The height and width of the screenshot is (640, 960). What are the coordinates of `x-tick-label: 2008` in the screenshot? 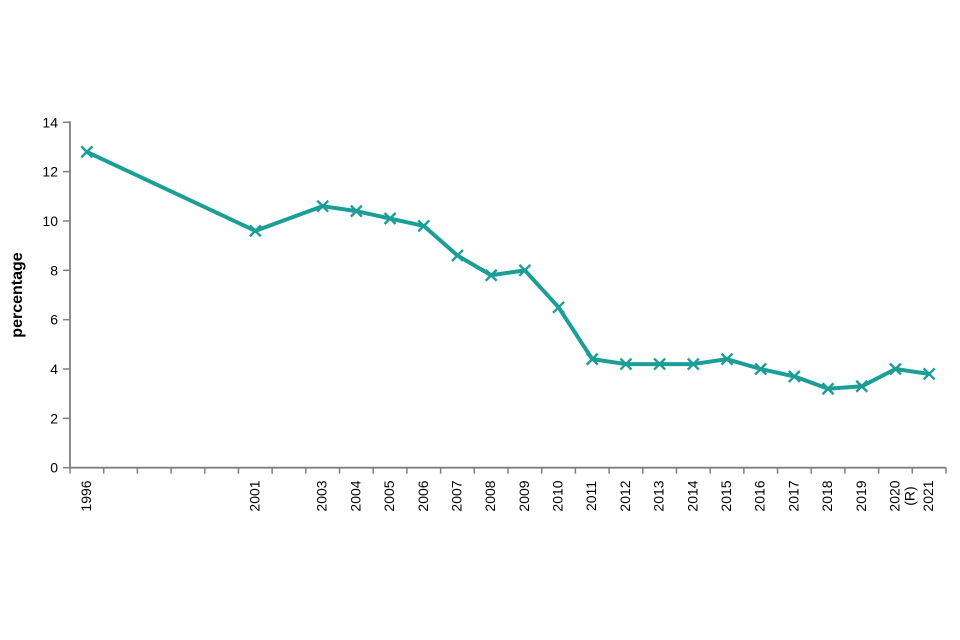 It's located at (490, 495).